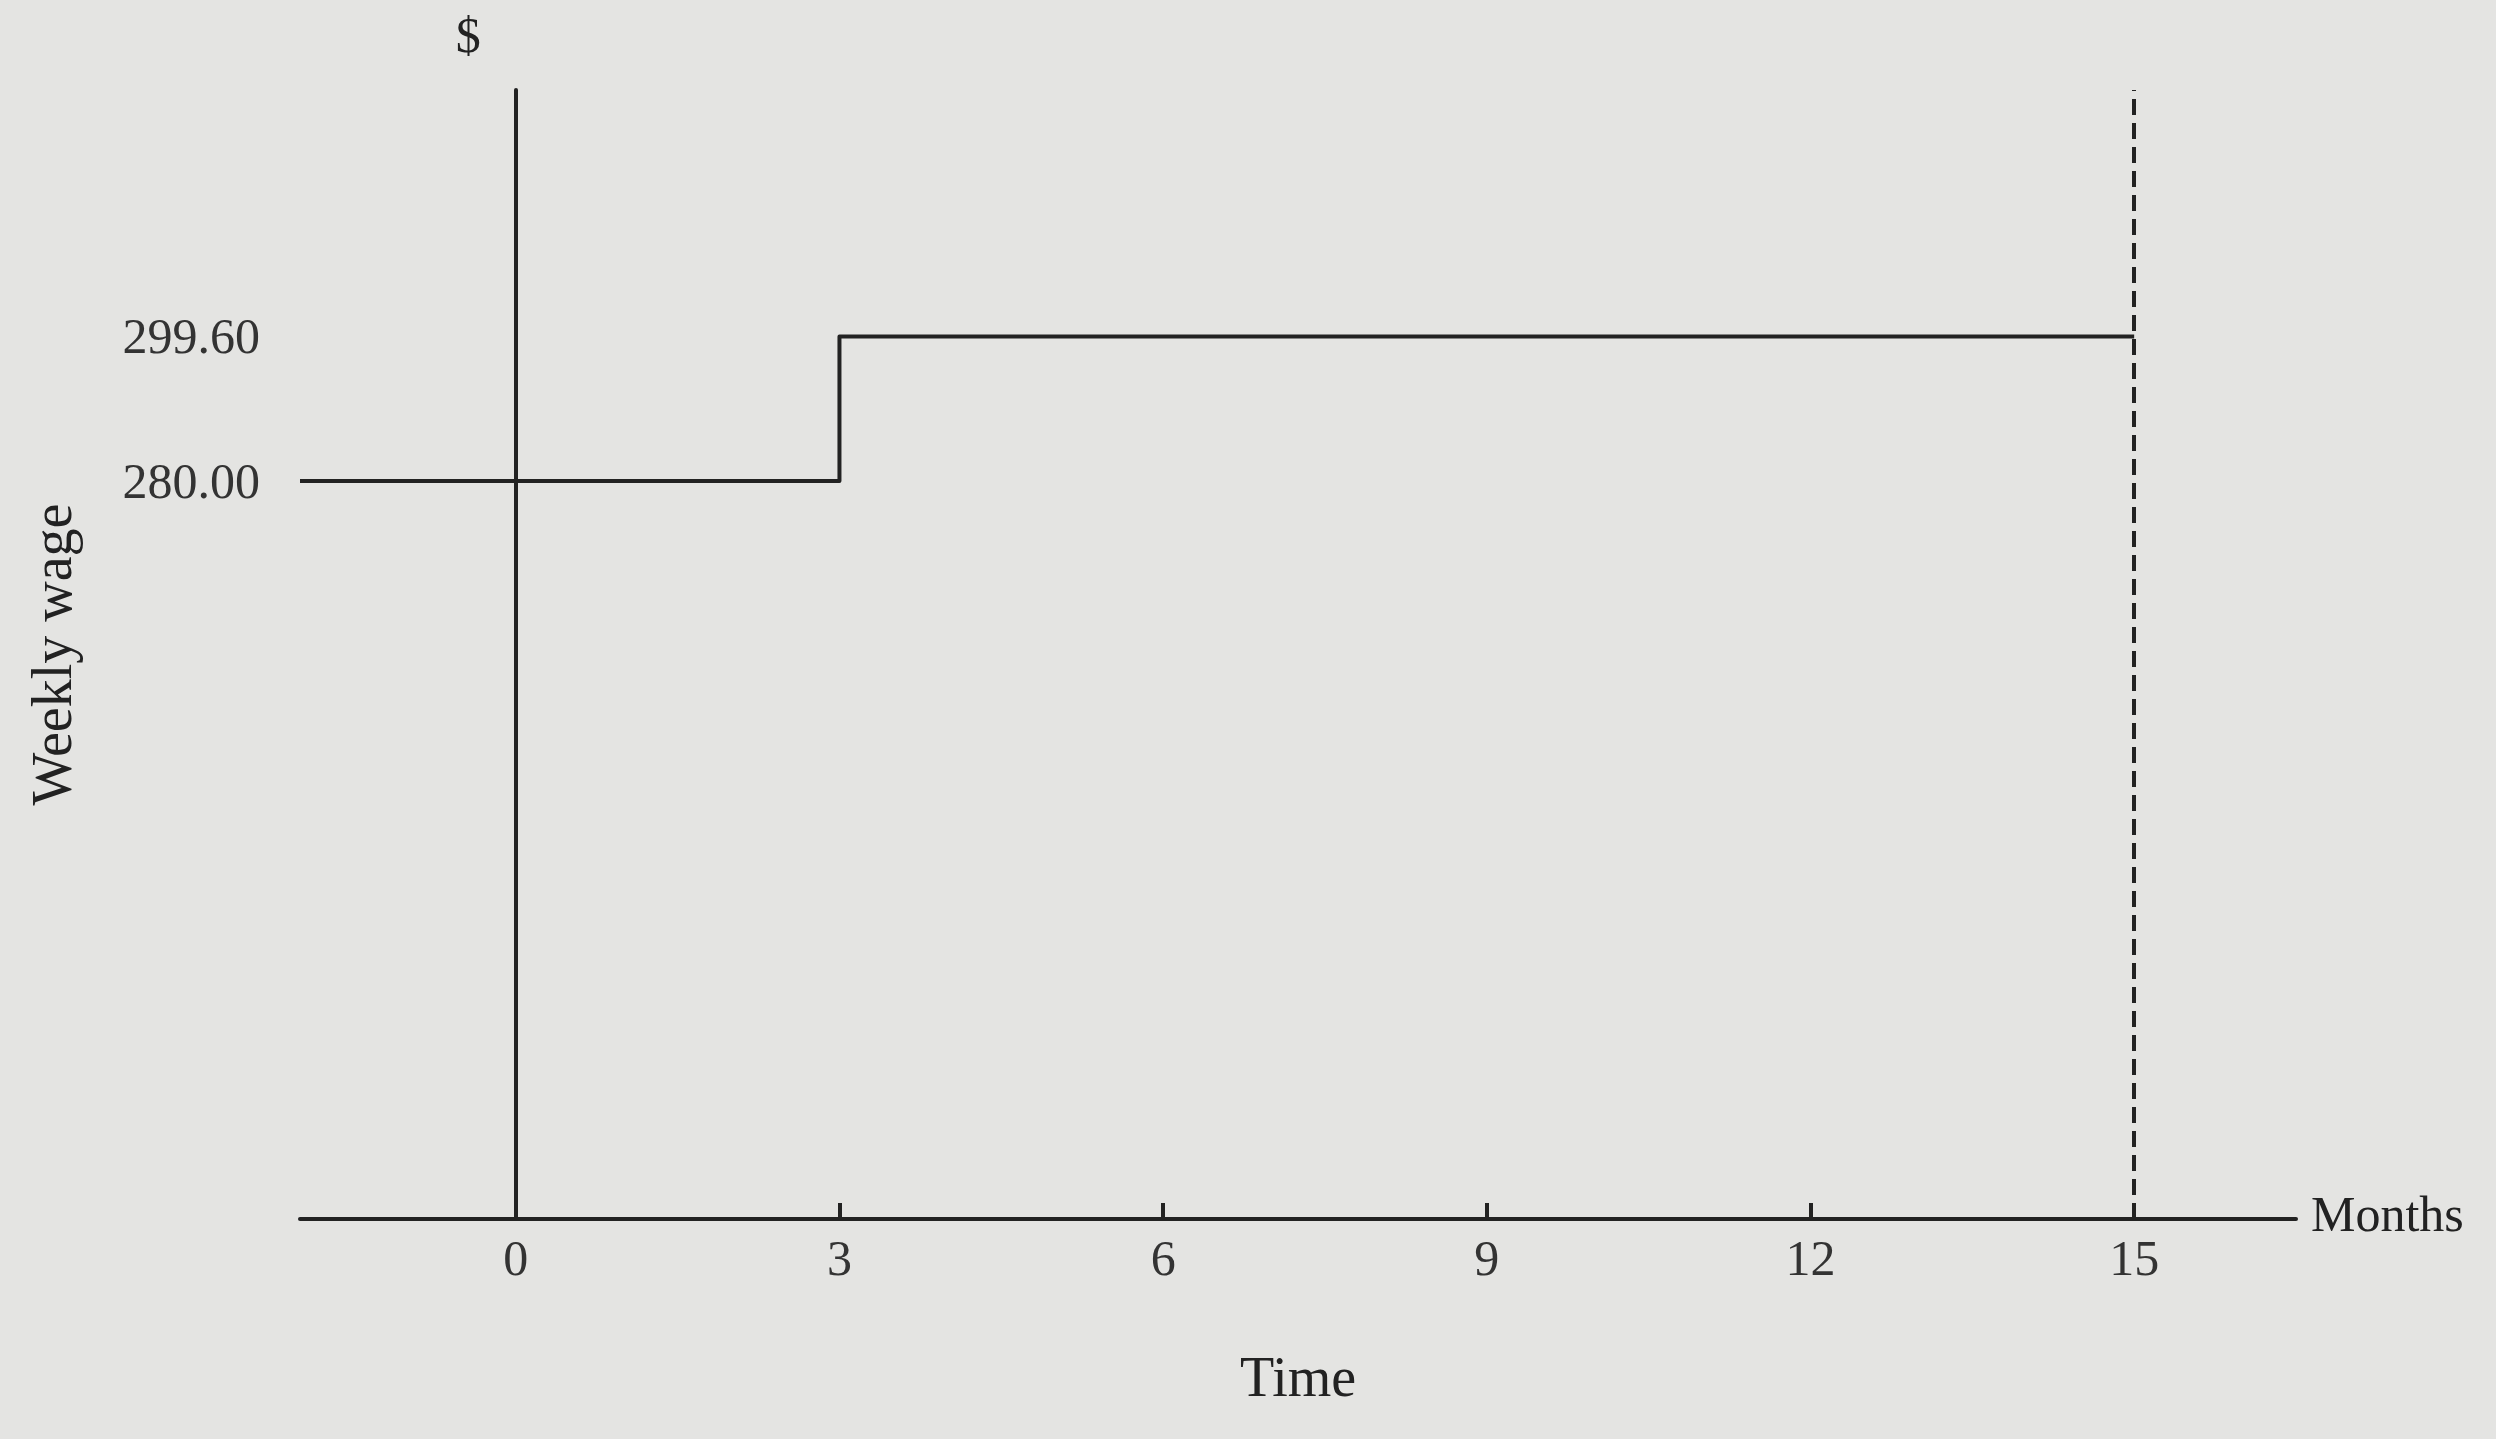 This screenshot has width=2496, height=1439. Describe the element at coordinates (1487, 1258) in the screenshot. I see `x-tick-label: 9` at that location.